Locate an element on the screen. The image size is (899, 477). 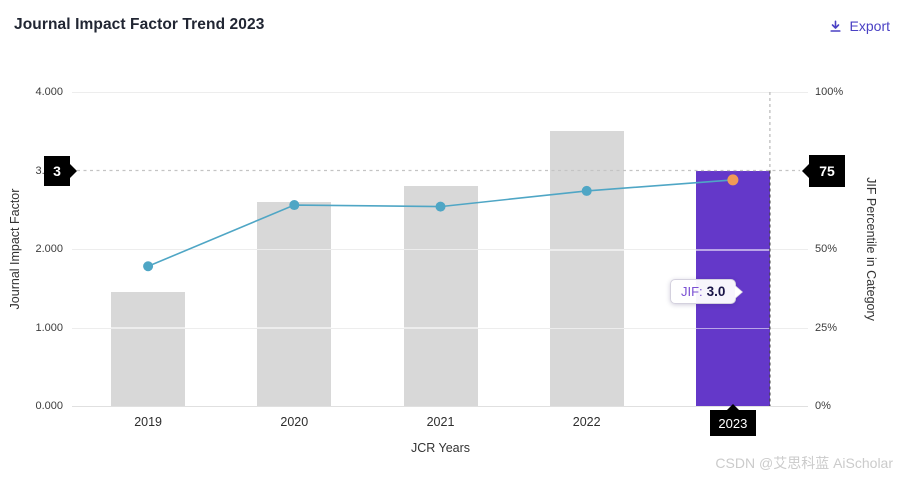
percentile-point-2023 is located at coordinates (733, 180).